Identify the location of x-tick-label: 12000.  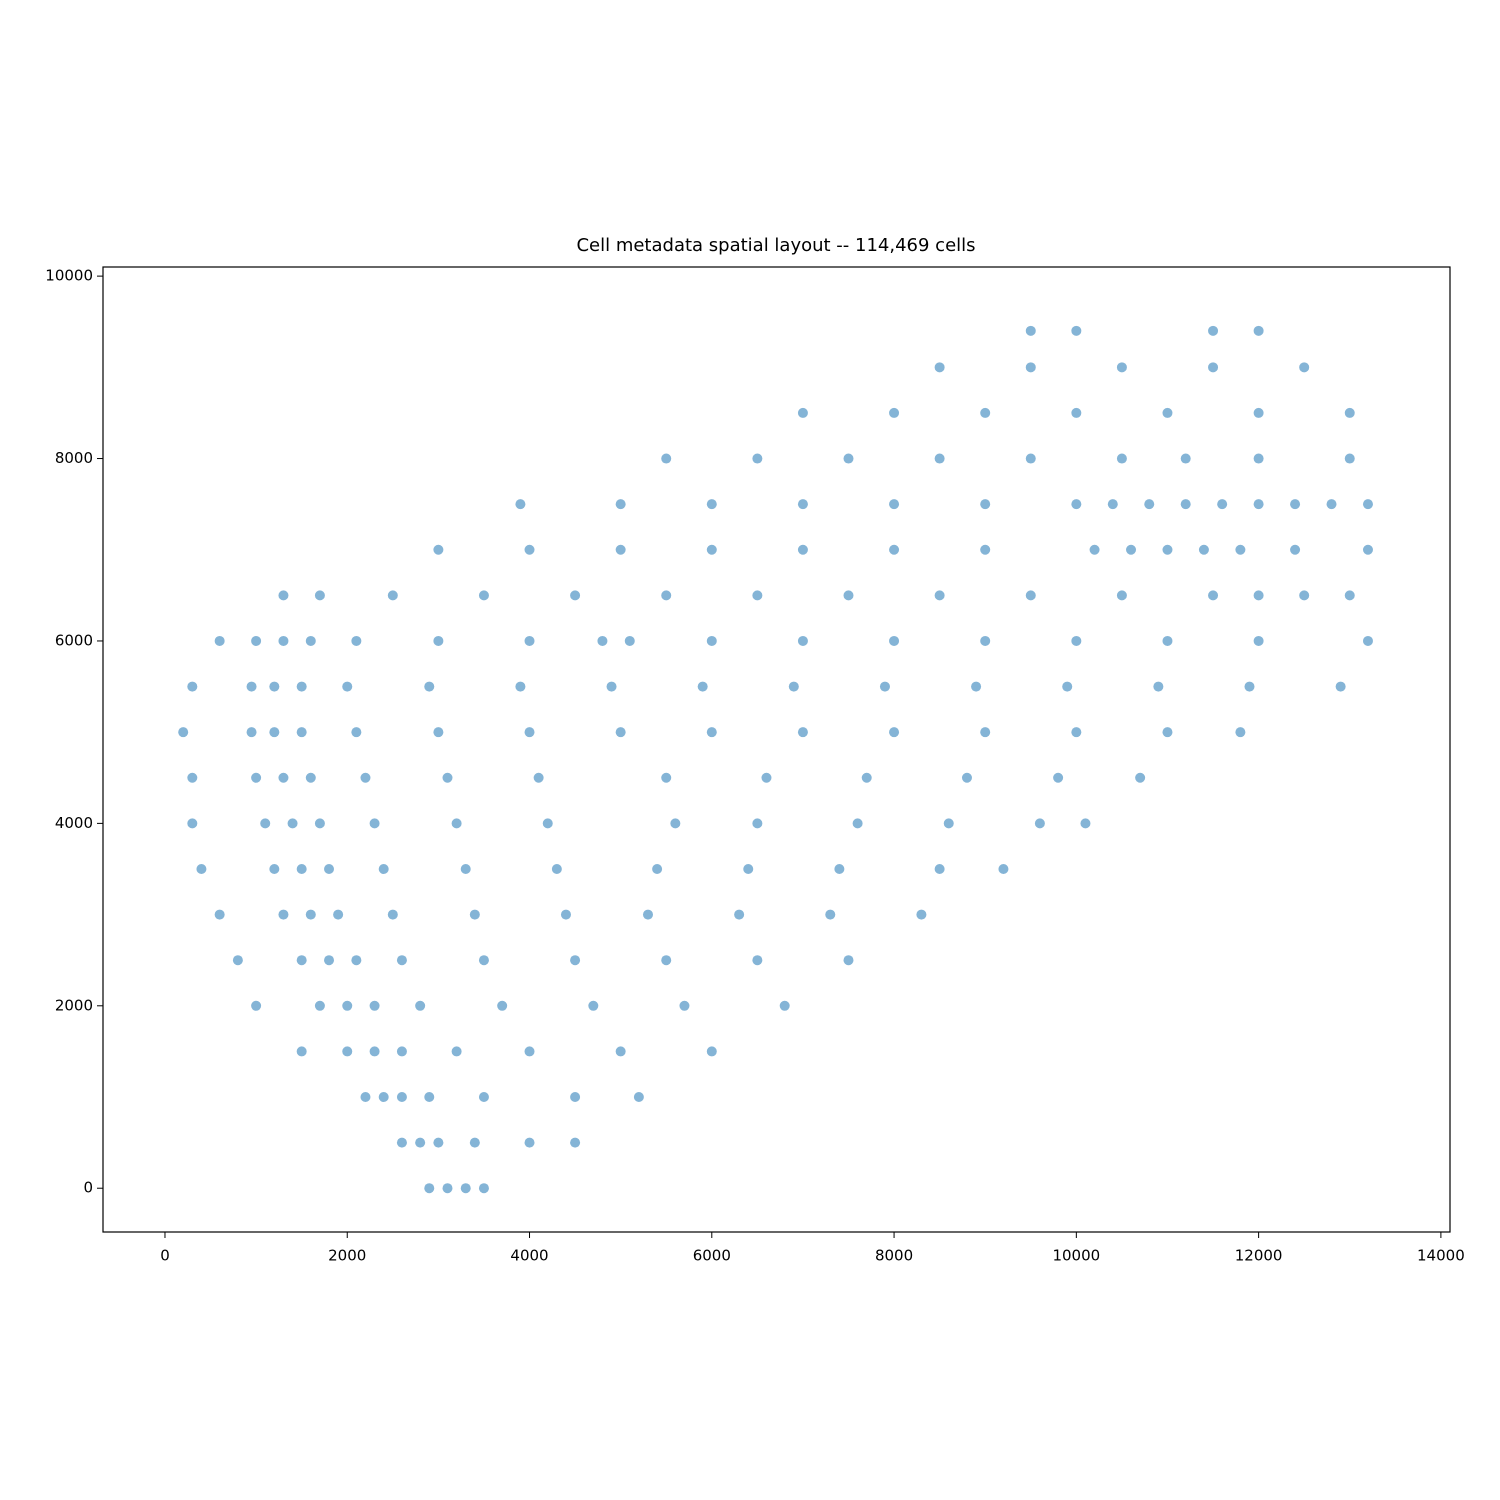
(1259, 1256).